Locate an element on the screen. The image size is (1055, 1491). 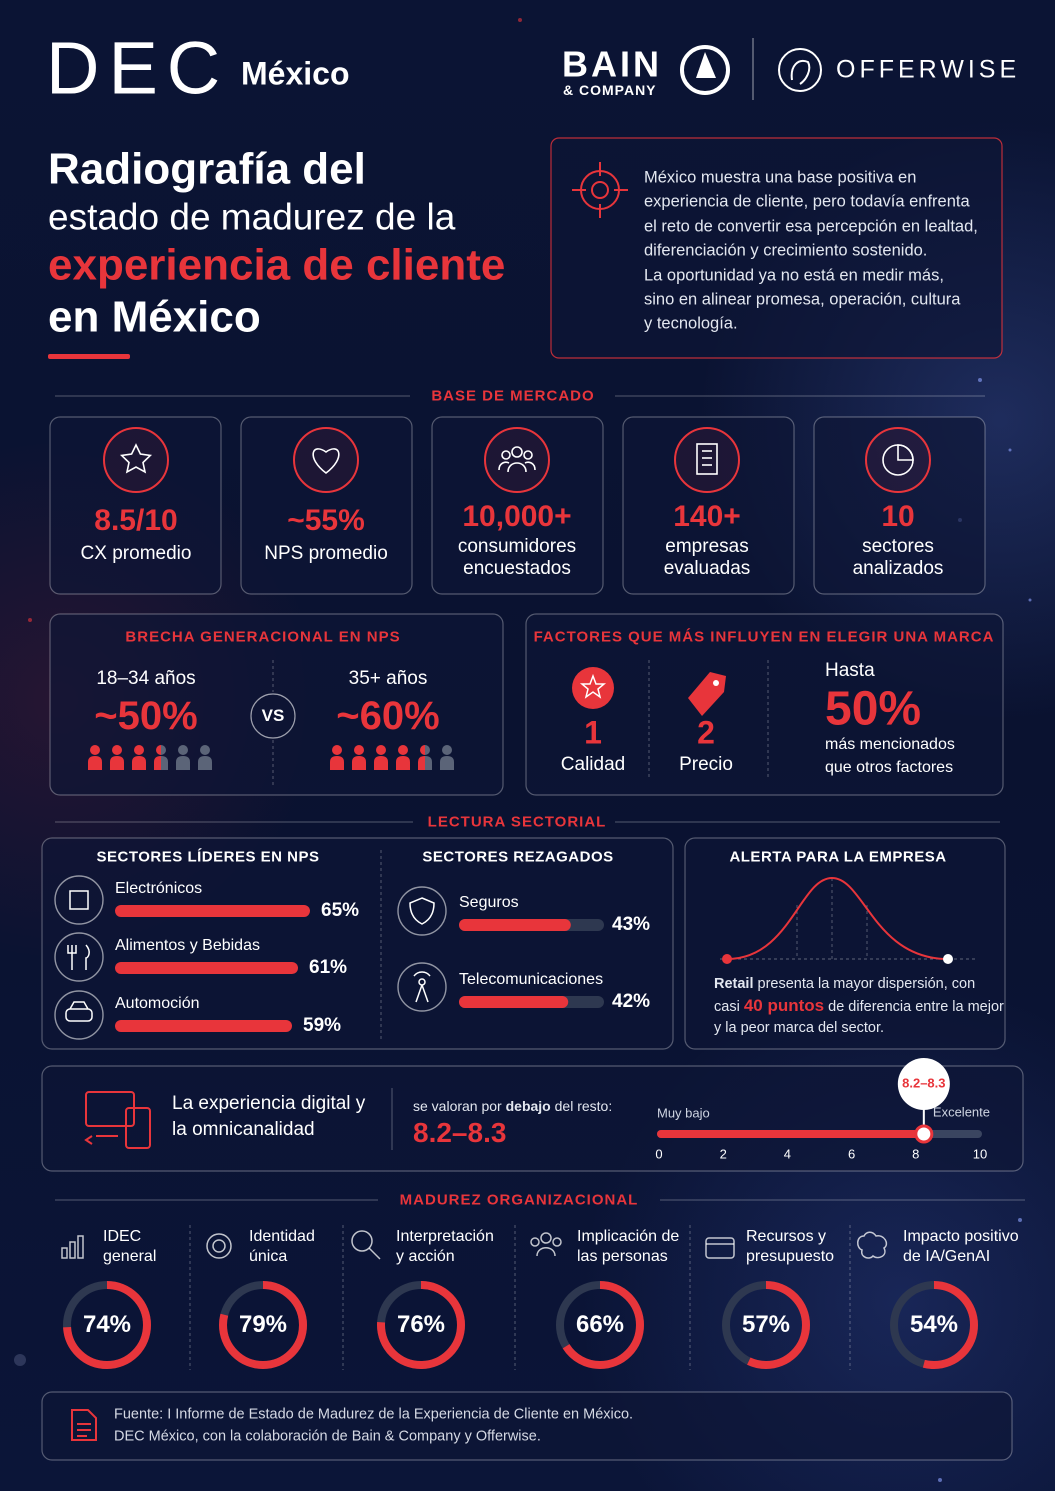
factor-name: Calidad is located at coordinates (593, 765).